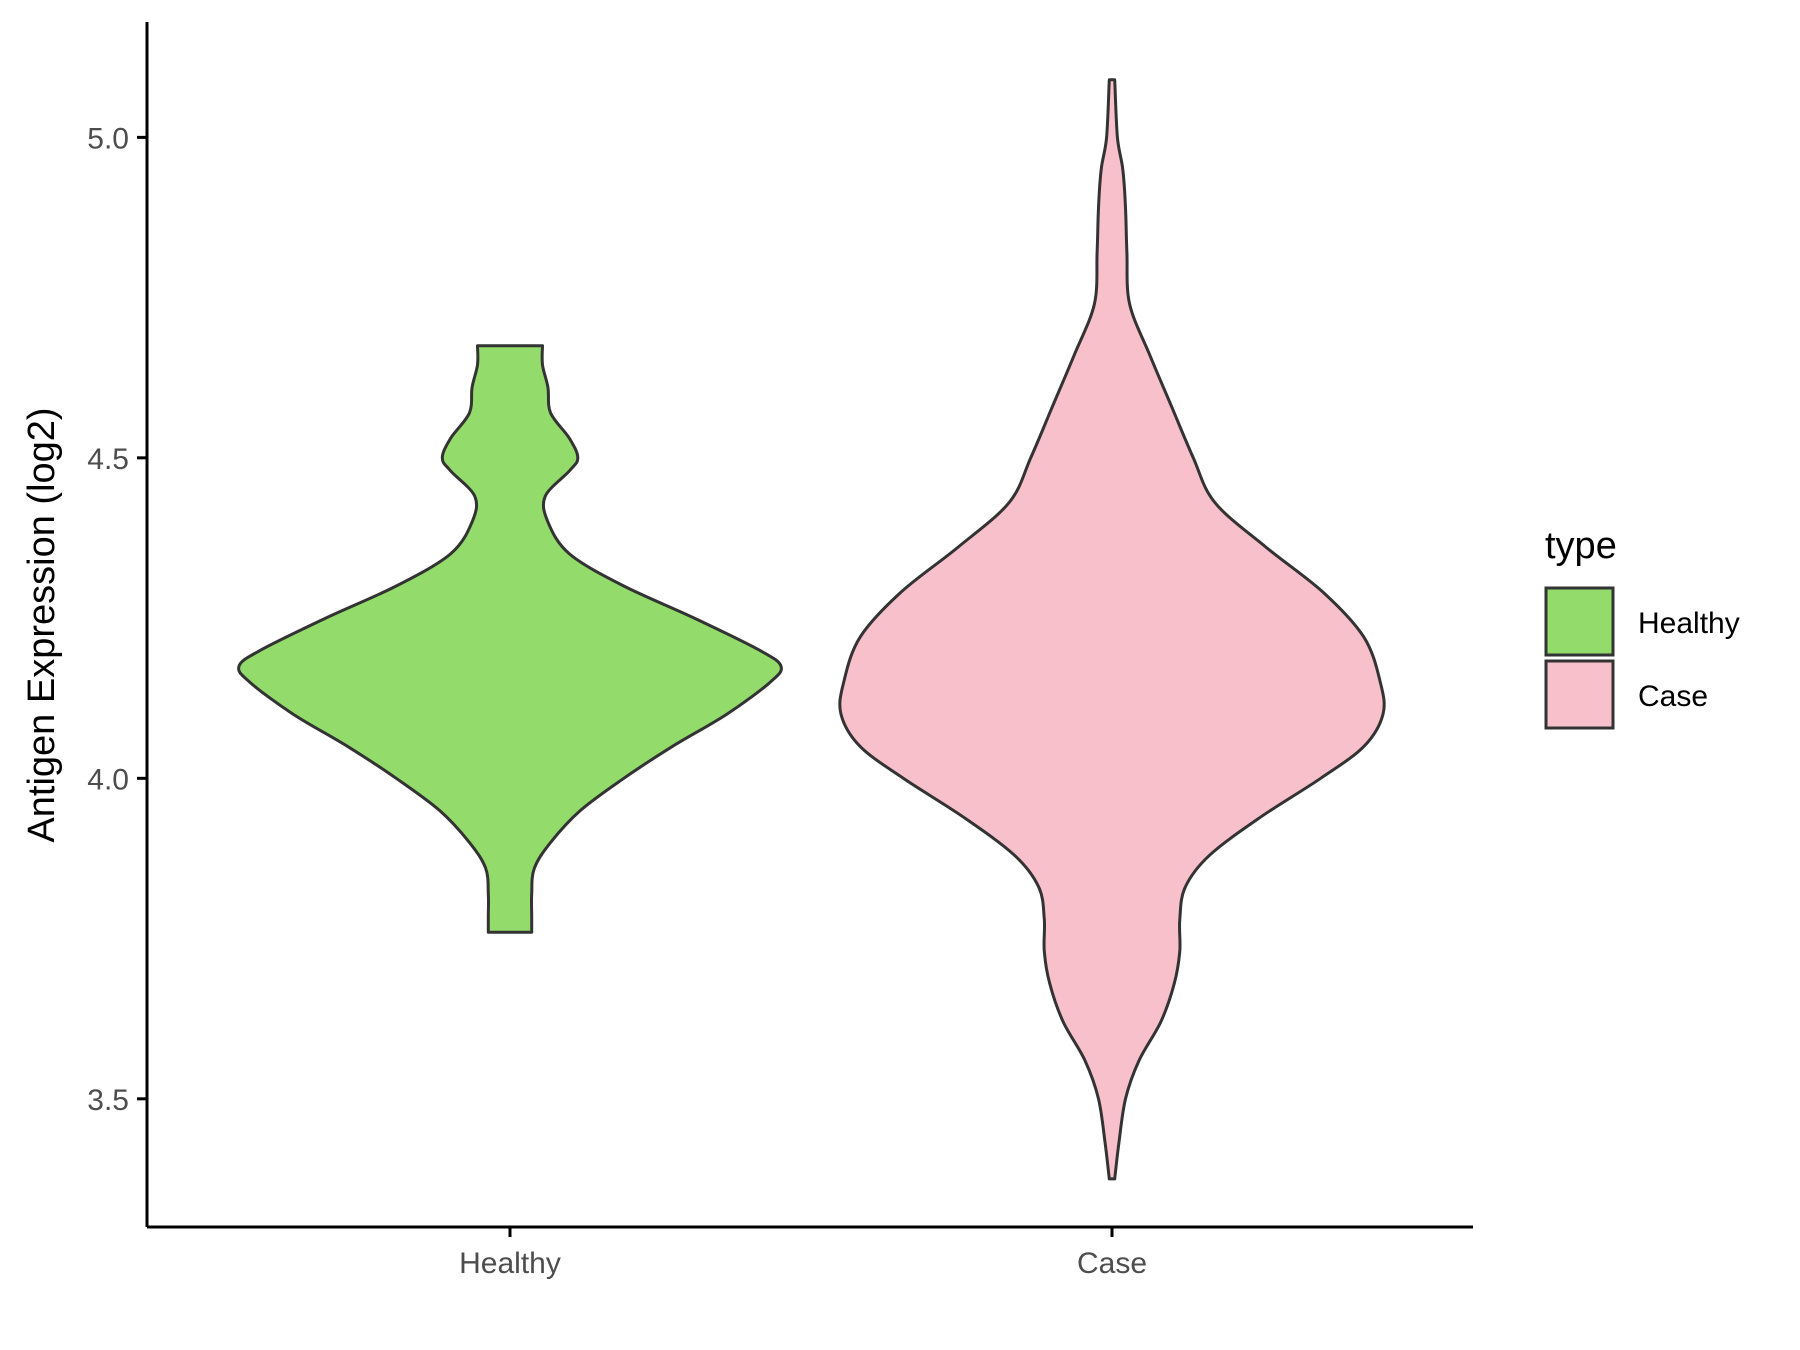 This screenshot has height=1350, width=1800. What do you see at coordinates (117, 619) in the screenshot?
I see `y-ticks: 3.5 4.0 4.5 5.0` at bounding box center [117, 619].